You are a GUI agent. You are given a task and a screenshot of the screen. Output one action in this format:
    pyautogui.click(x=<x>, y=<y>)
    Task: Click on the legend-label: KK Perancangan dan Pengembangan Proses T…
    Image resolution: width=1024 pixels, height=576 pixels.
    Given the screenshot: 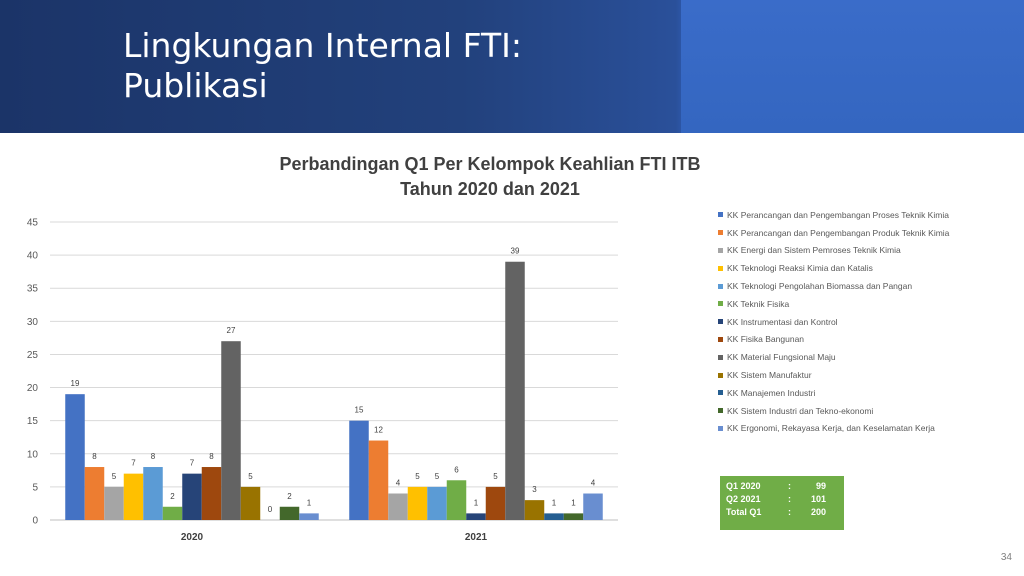 What is the action you would take?
    pyautogui.click(x=838, y=214)
    